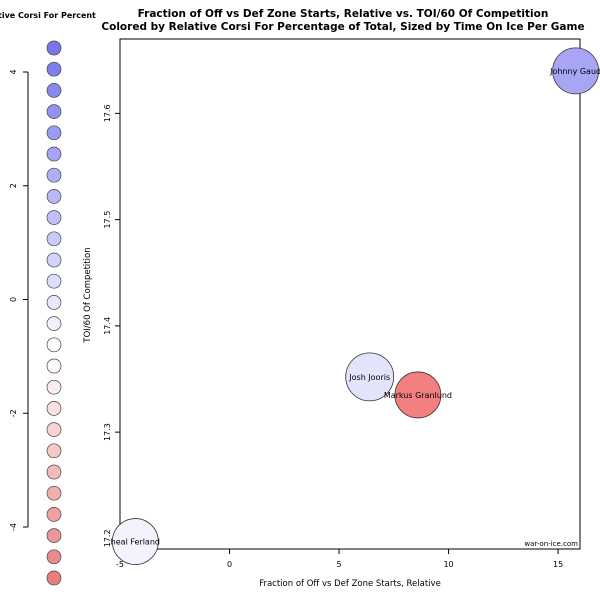  Describe the element at coordinates (13, 413) in the screenshot. I see `legend-tick-label: -2` at that location.